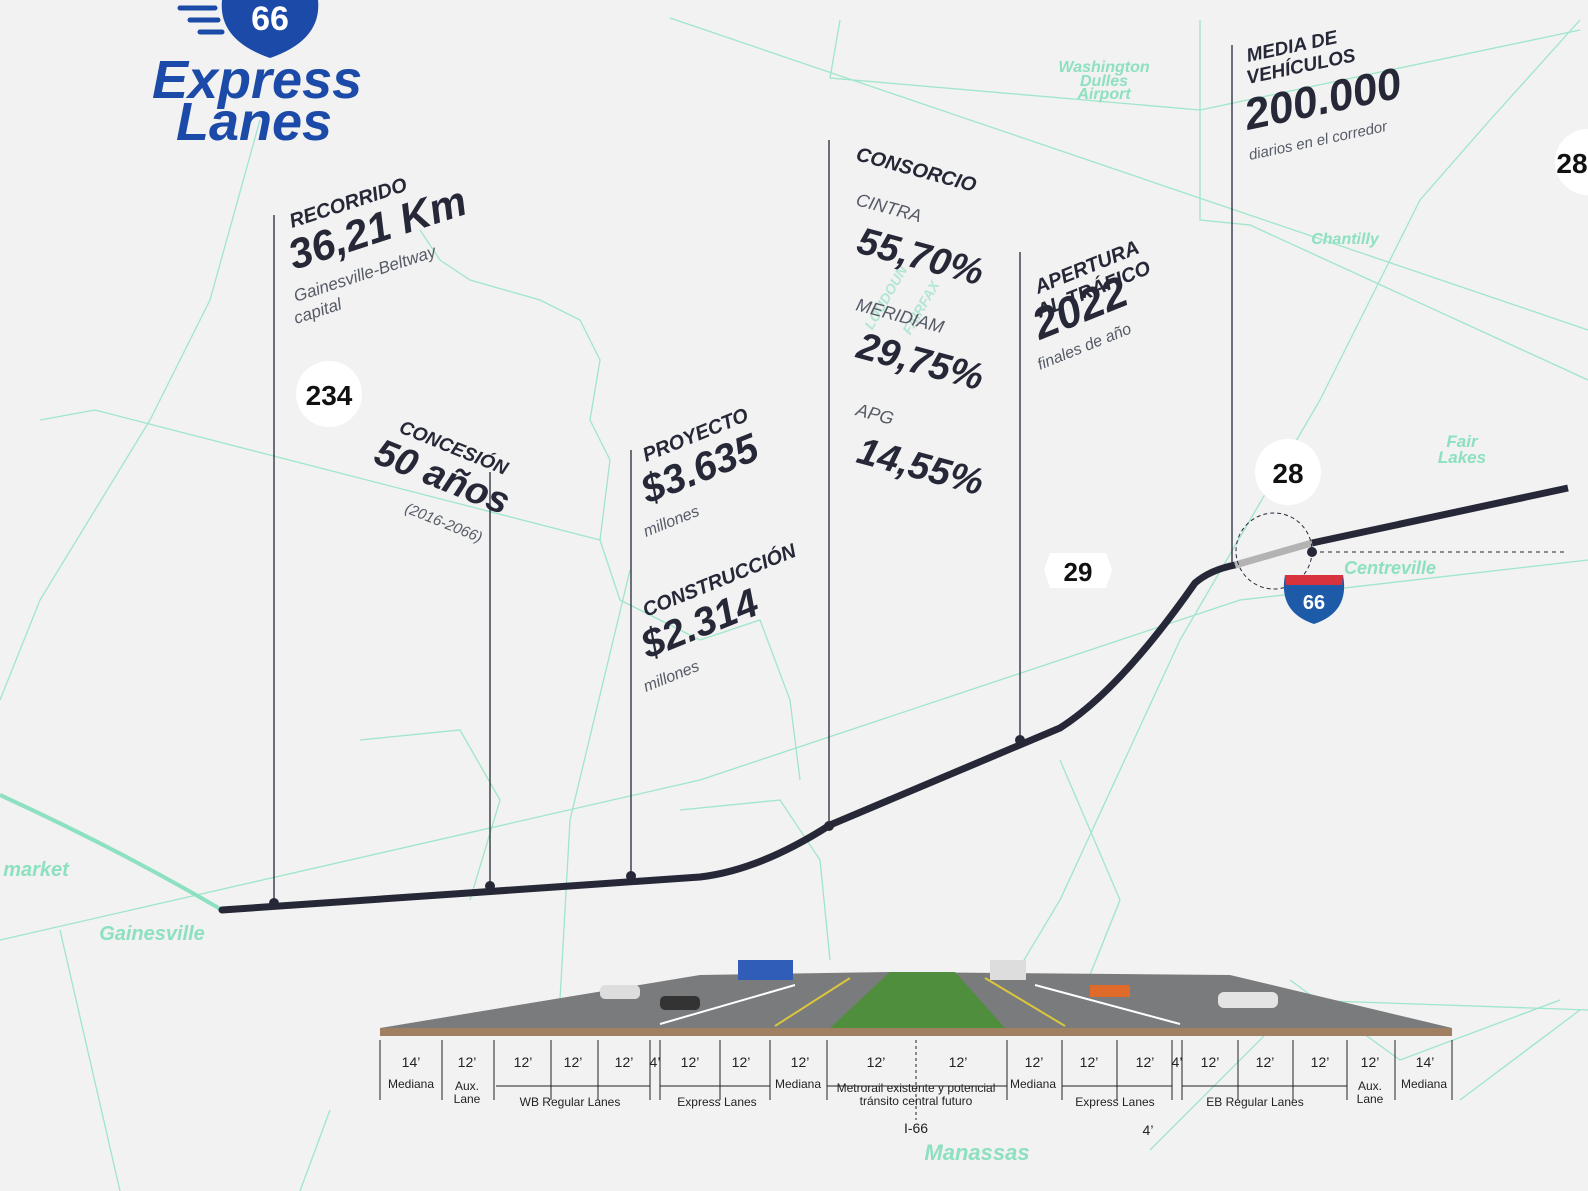  Describe the element at coordinates (1390, 568) in the screenshot. I see `map-label: Centreville` at that location.